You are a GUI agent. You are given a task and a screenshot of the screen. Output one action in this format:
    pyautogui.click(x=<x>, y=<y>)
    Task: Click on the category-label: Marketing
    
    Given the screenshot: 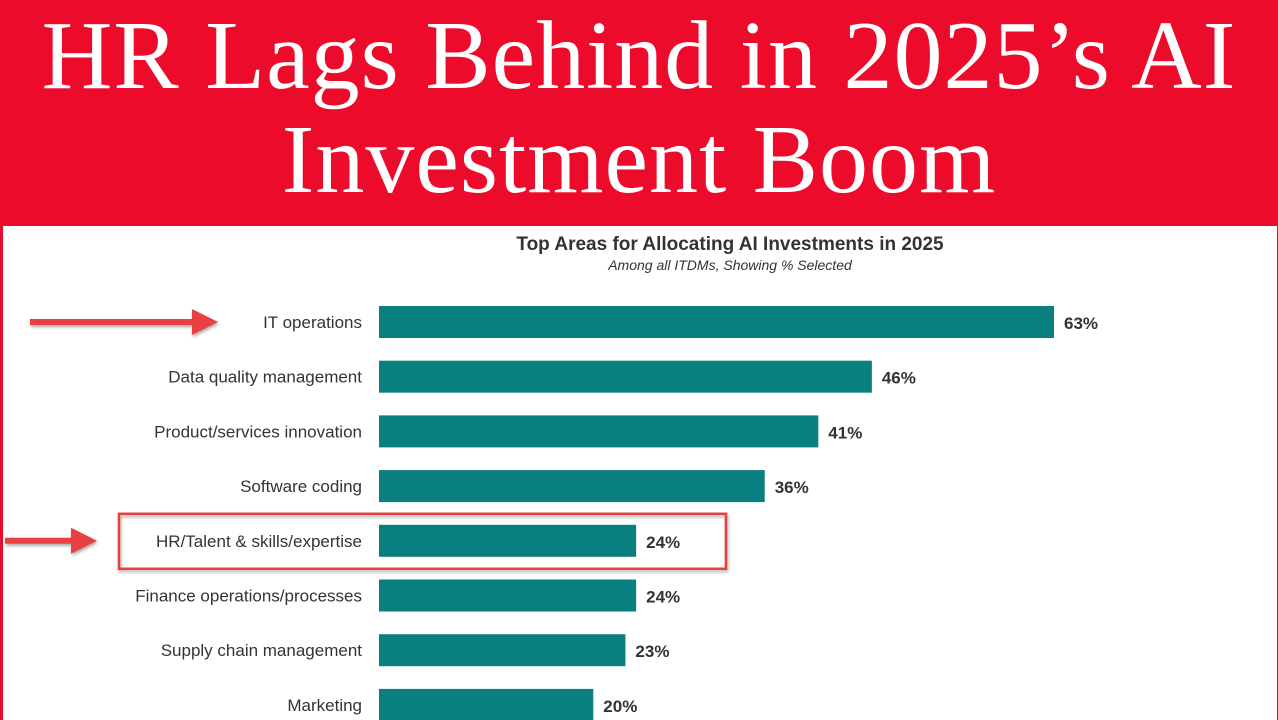 What is the action you would take?
    pyautogui.click(x=324, y=705)
    